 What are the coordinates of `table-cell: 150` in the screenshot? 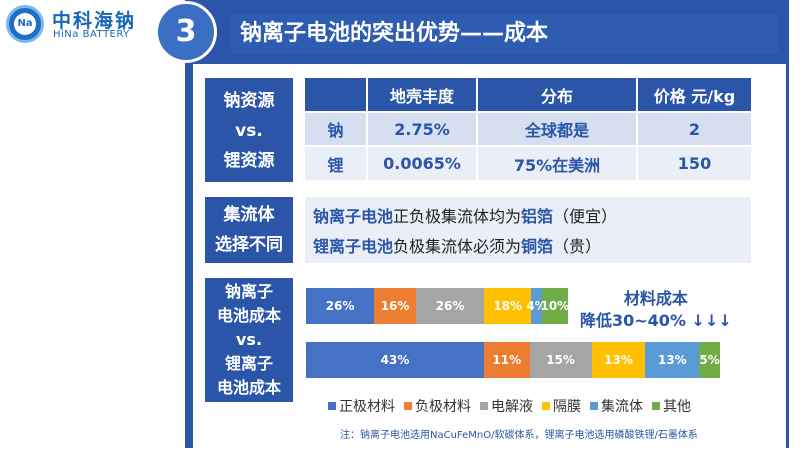 It's located at (694, 162).